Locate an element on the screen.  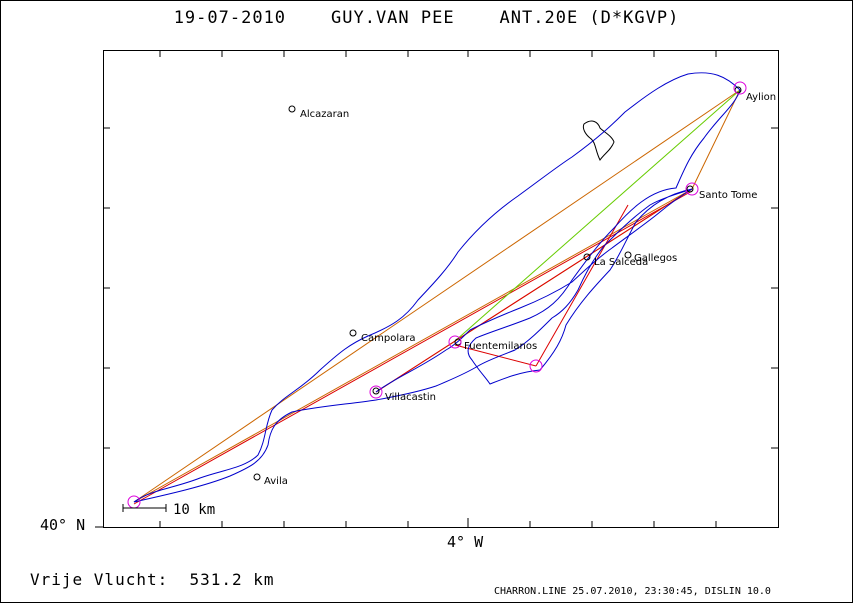
place-label: Aylion is located at coordinates (761, 97).